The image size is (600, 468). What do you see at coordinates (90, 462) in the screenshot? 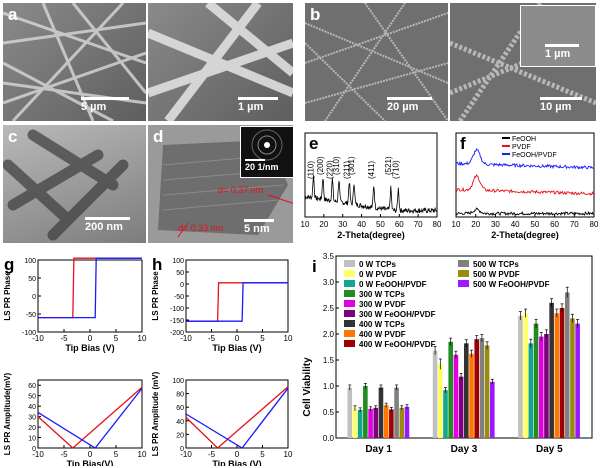
I see `x-axis-label: Tip Bias(V)` at bounding box center [90, 462].